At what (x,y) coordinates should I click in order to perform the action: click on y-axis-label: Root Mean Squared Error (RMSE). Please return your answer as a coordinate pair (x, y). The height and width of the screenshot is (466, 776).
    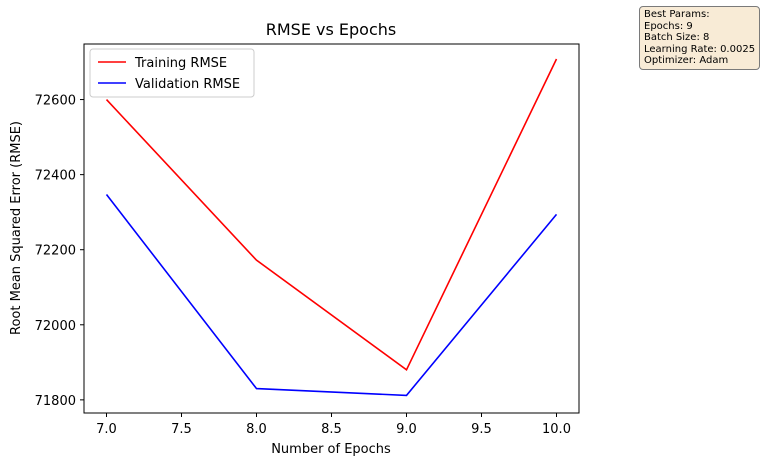
    Looking at the image, I should click on (16, 228).